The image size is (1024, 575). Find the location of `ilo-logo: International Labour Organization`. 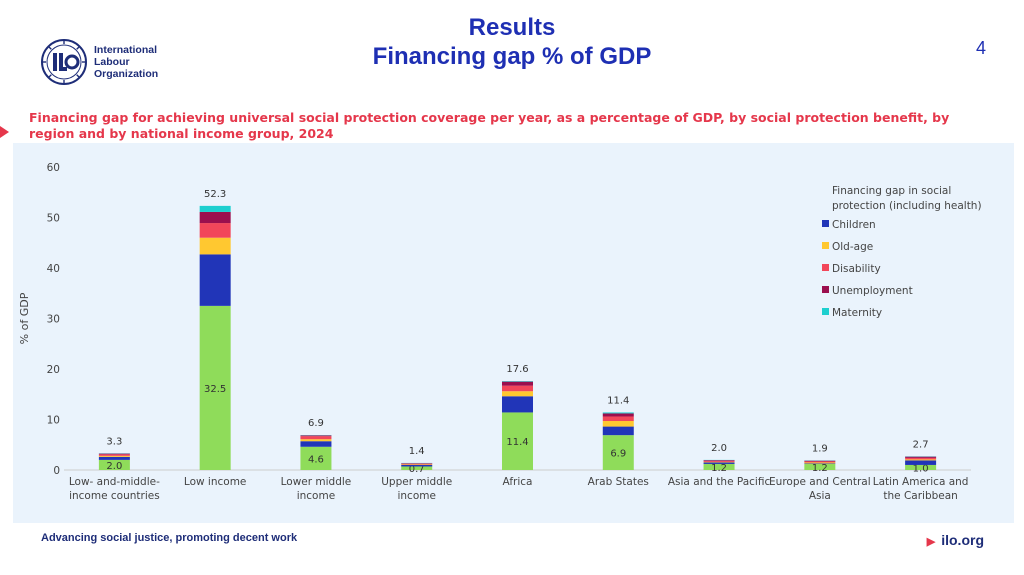

ilo-logo: International Labour Organization is located at coordinates (99, 62).